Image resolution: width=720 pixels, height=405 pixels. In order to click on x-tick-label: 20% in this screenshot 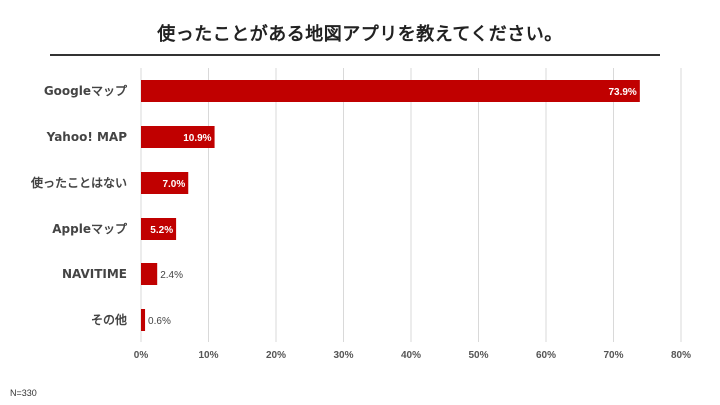, I will do `click(276, 355)`.